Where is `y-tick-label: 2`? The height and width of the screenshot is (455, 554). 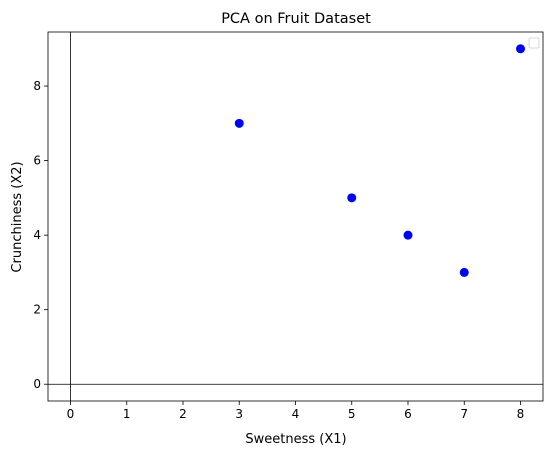 y-tick-label: 2 is located at coordinates (37, 310).